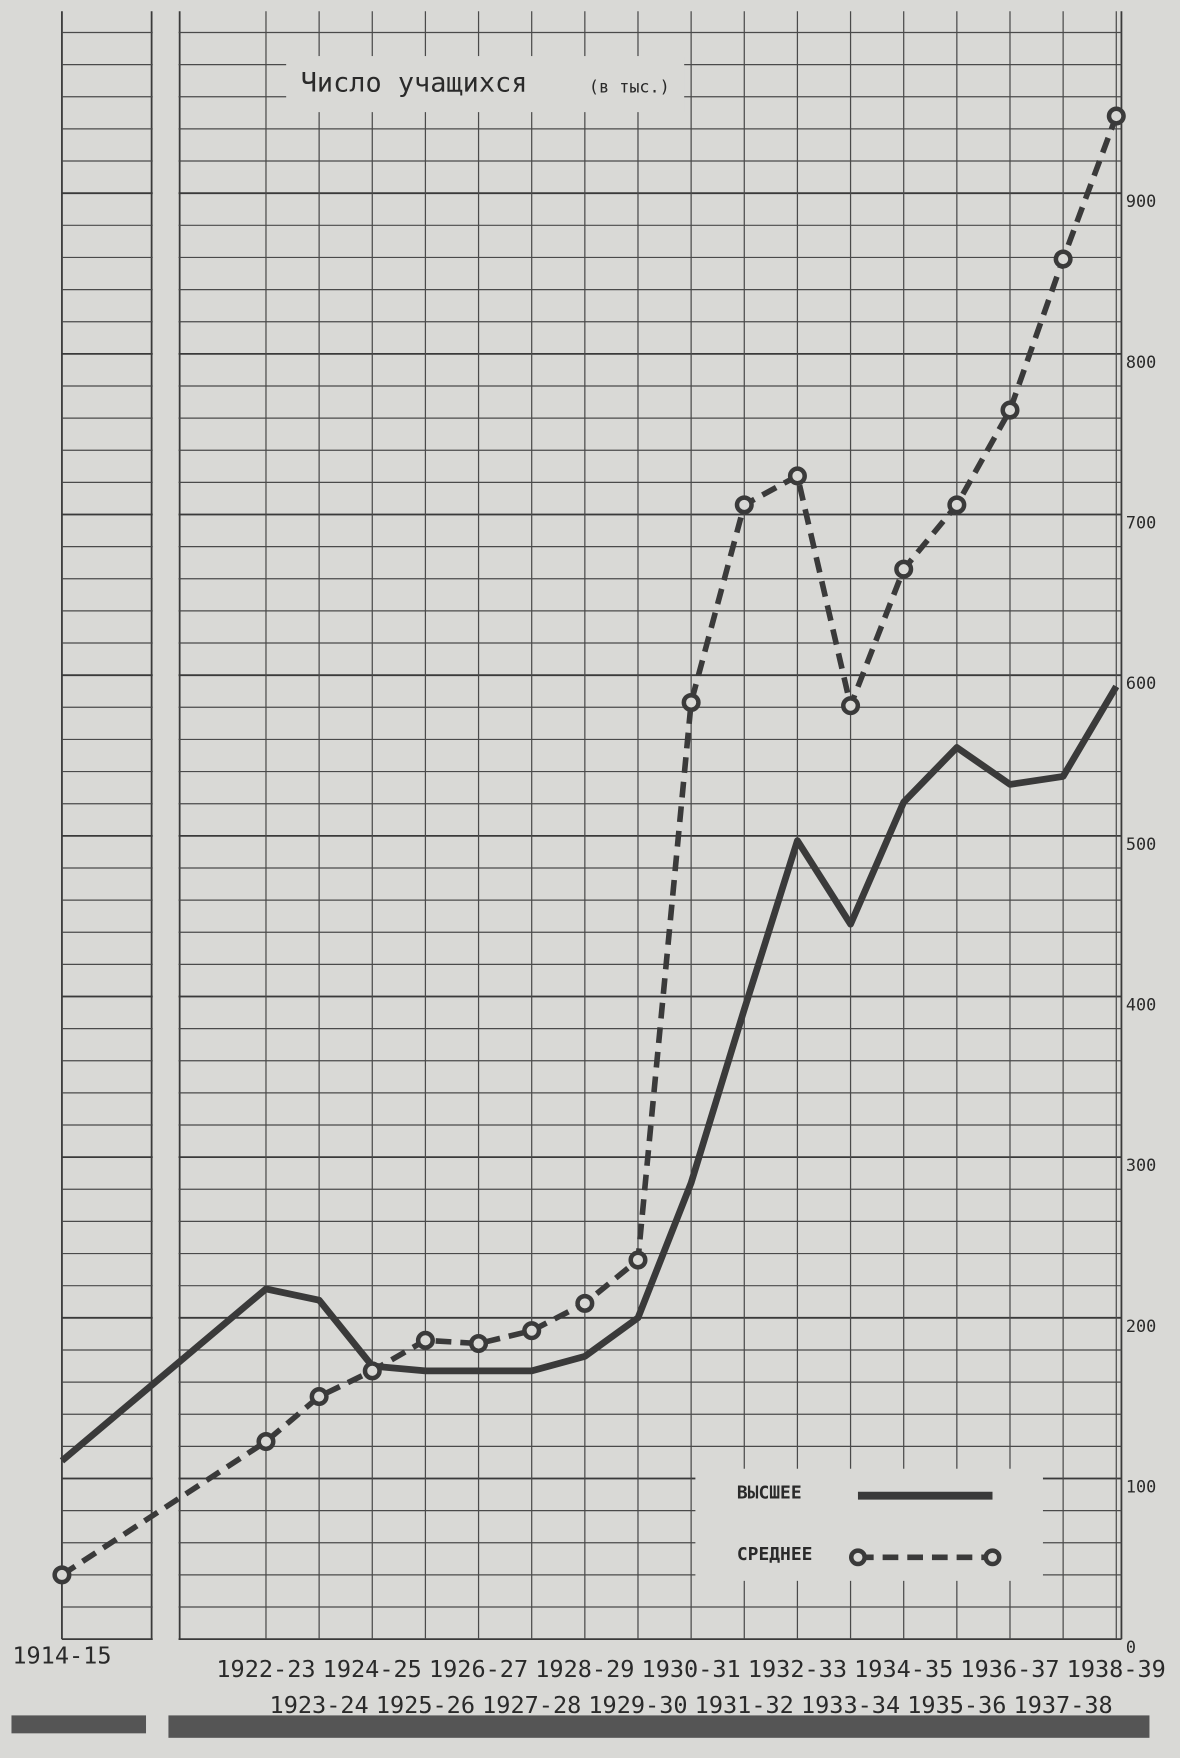  Describe the element at coordinates (319, 1705) in the screenshot. I see `x-tick-label: 1923-24` at that location.